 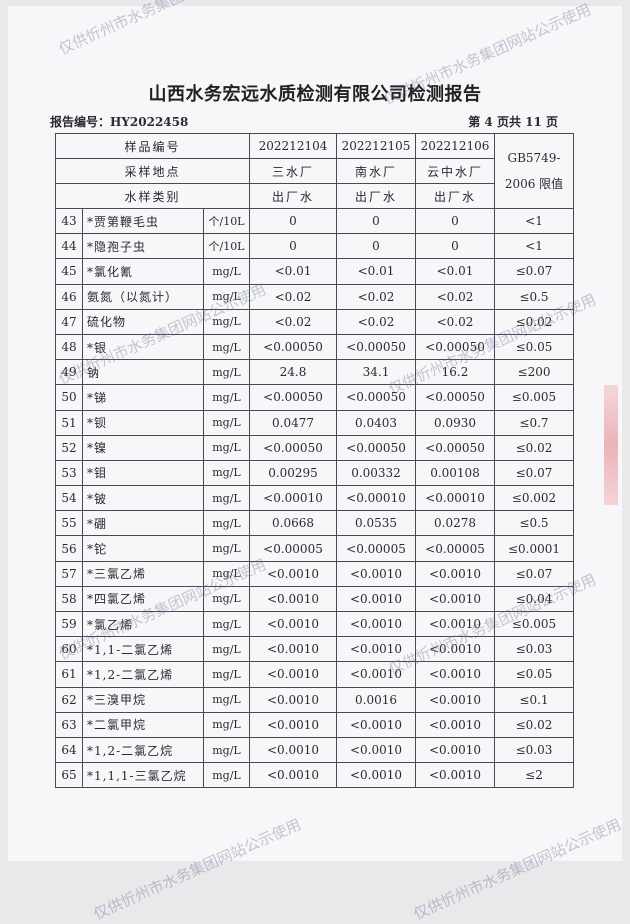 What do you see at coordinates (293, 196) in the screenshot?
I see `sample-type: 出厂水` at bounding box center [293, 196].